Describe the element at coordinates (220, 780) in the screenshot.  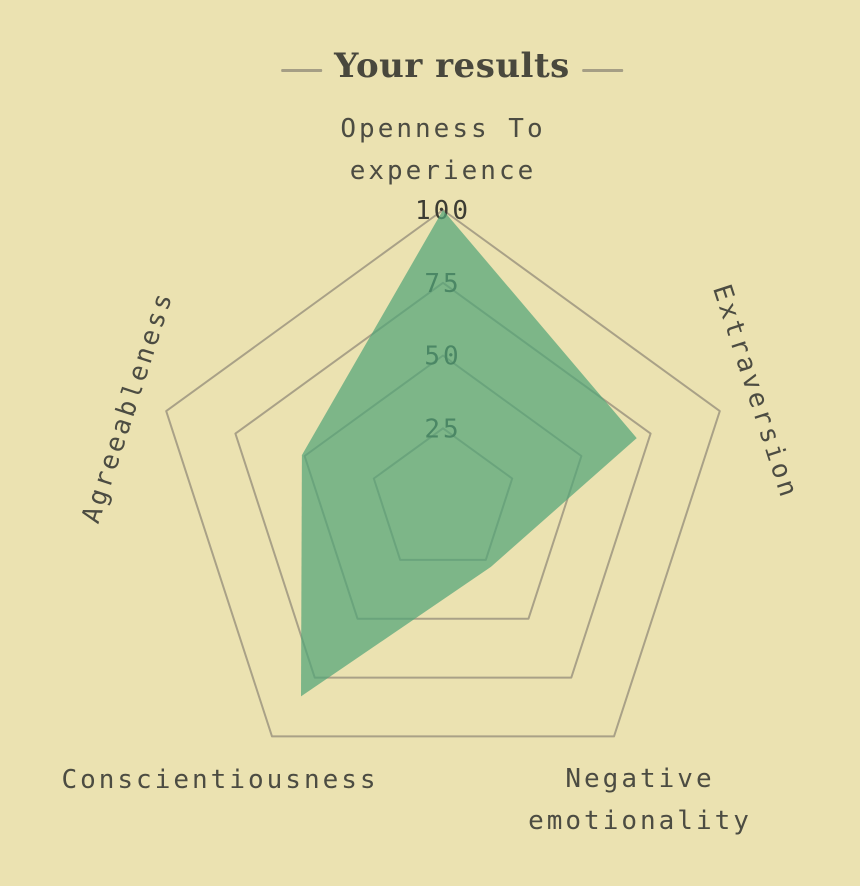
I see `axis-label-conscientiousness: Conscientiousness` at that location.